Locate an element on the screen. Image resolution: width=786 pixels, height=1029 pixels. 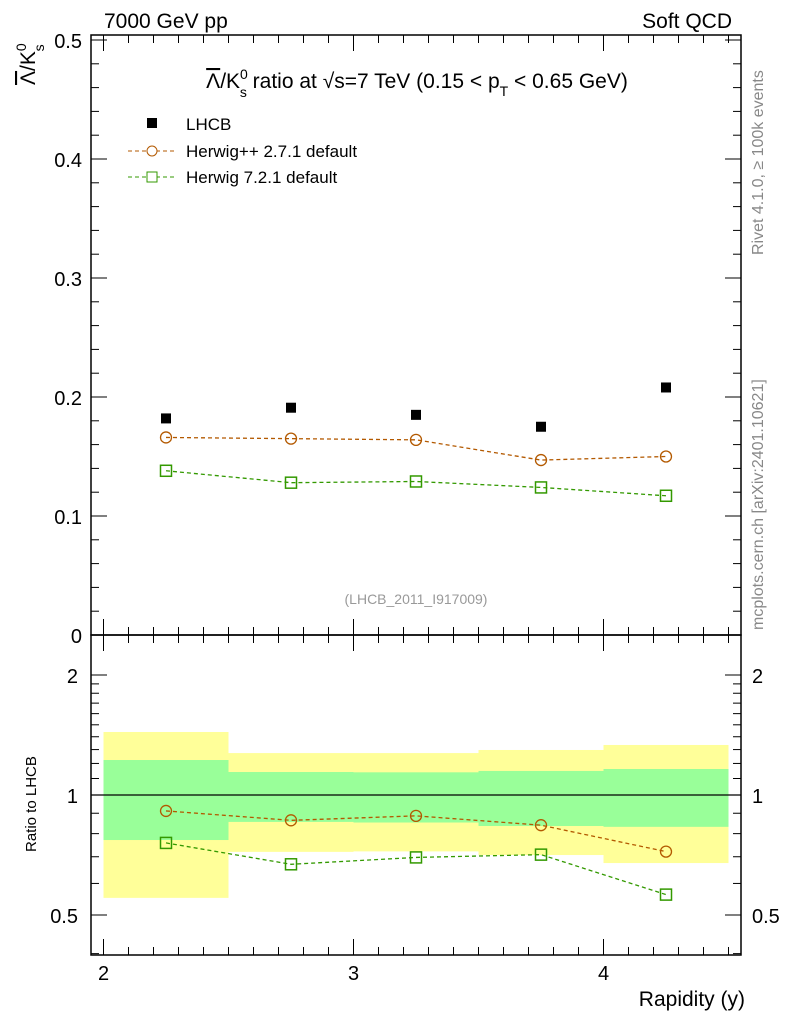
x-tick-label: 2 is located at coordinates (103, 974).